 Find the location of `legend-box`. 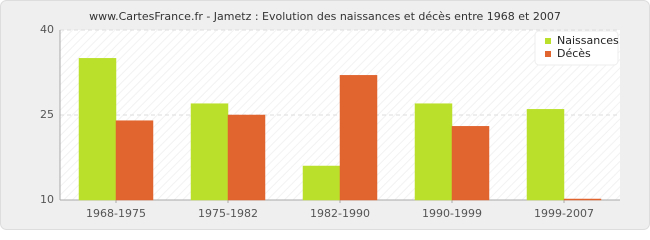

legend-box is located at coordinates (576, 48).